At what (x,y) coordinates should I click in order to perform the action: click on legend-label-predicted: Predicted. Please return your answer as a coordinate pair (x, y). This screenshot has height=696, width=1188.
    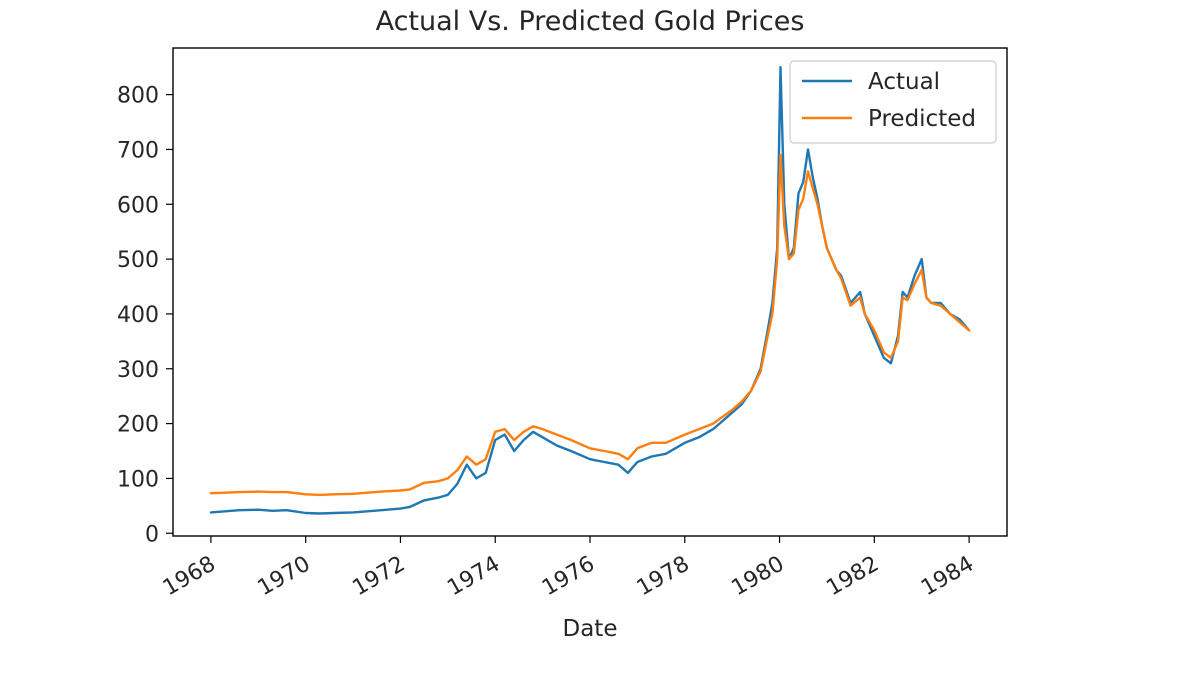
    Looking at the image, I should click on (922, 119).